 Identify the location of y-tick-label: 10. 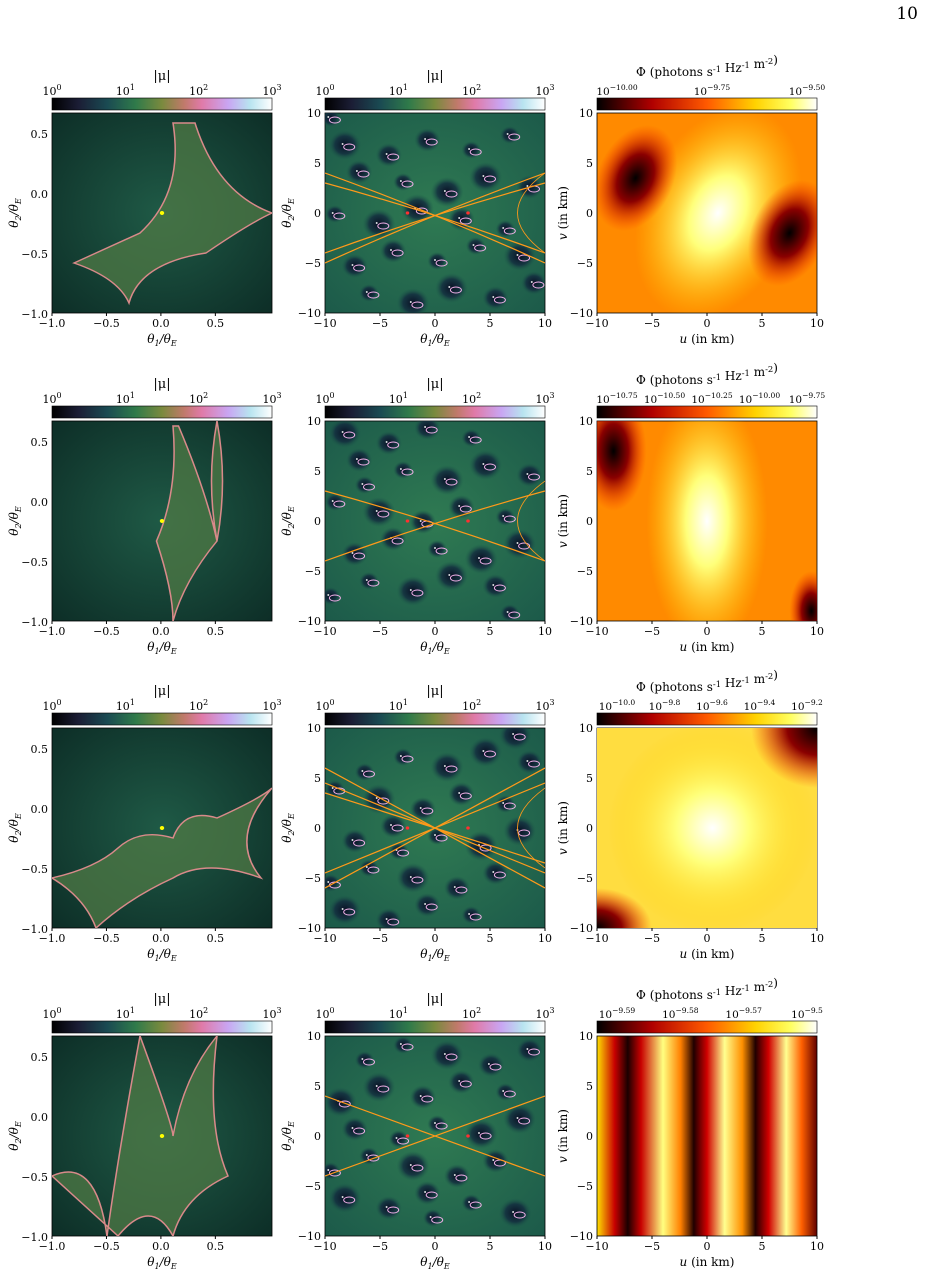
(586, 113).